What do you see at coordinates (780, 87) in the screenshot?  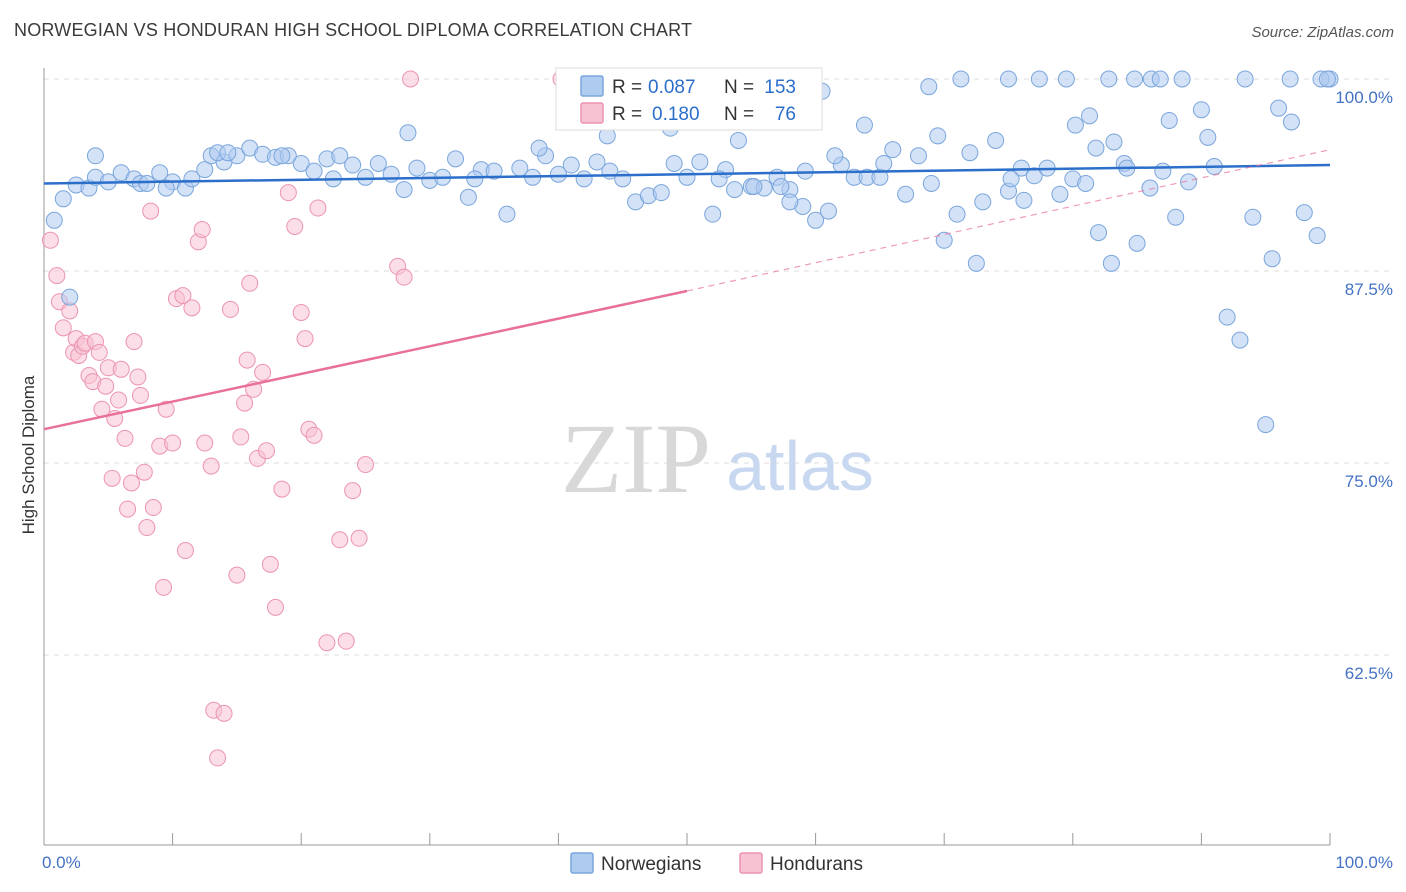 I see `legend-n-value-norwegians: 153` at bounding box center [780, 87].